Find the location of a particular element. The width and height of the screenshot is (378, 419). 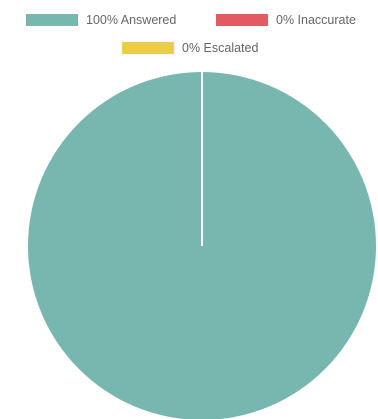

legend-label-inaccurate: 0% Inaccurate is located at coordinates (316, 20).